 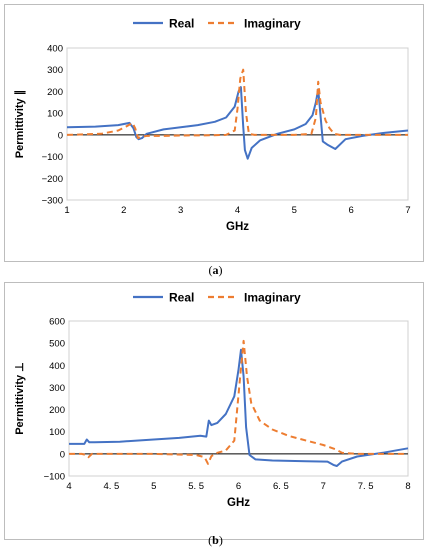 I want to click on caption-a: (a), so click(x=215, y=270).